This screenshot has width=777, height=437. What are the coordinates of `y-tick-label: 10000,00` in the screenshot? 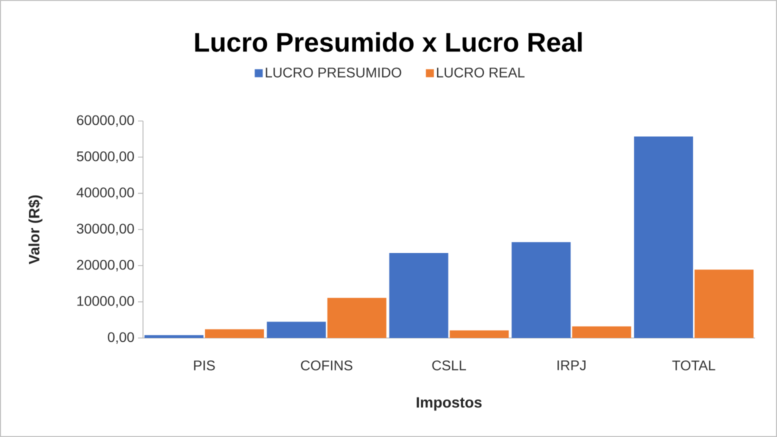 It's located at (105, 302).